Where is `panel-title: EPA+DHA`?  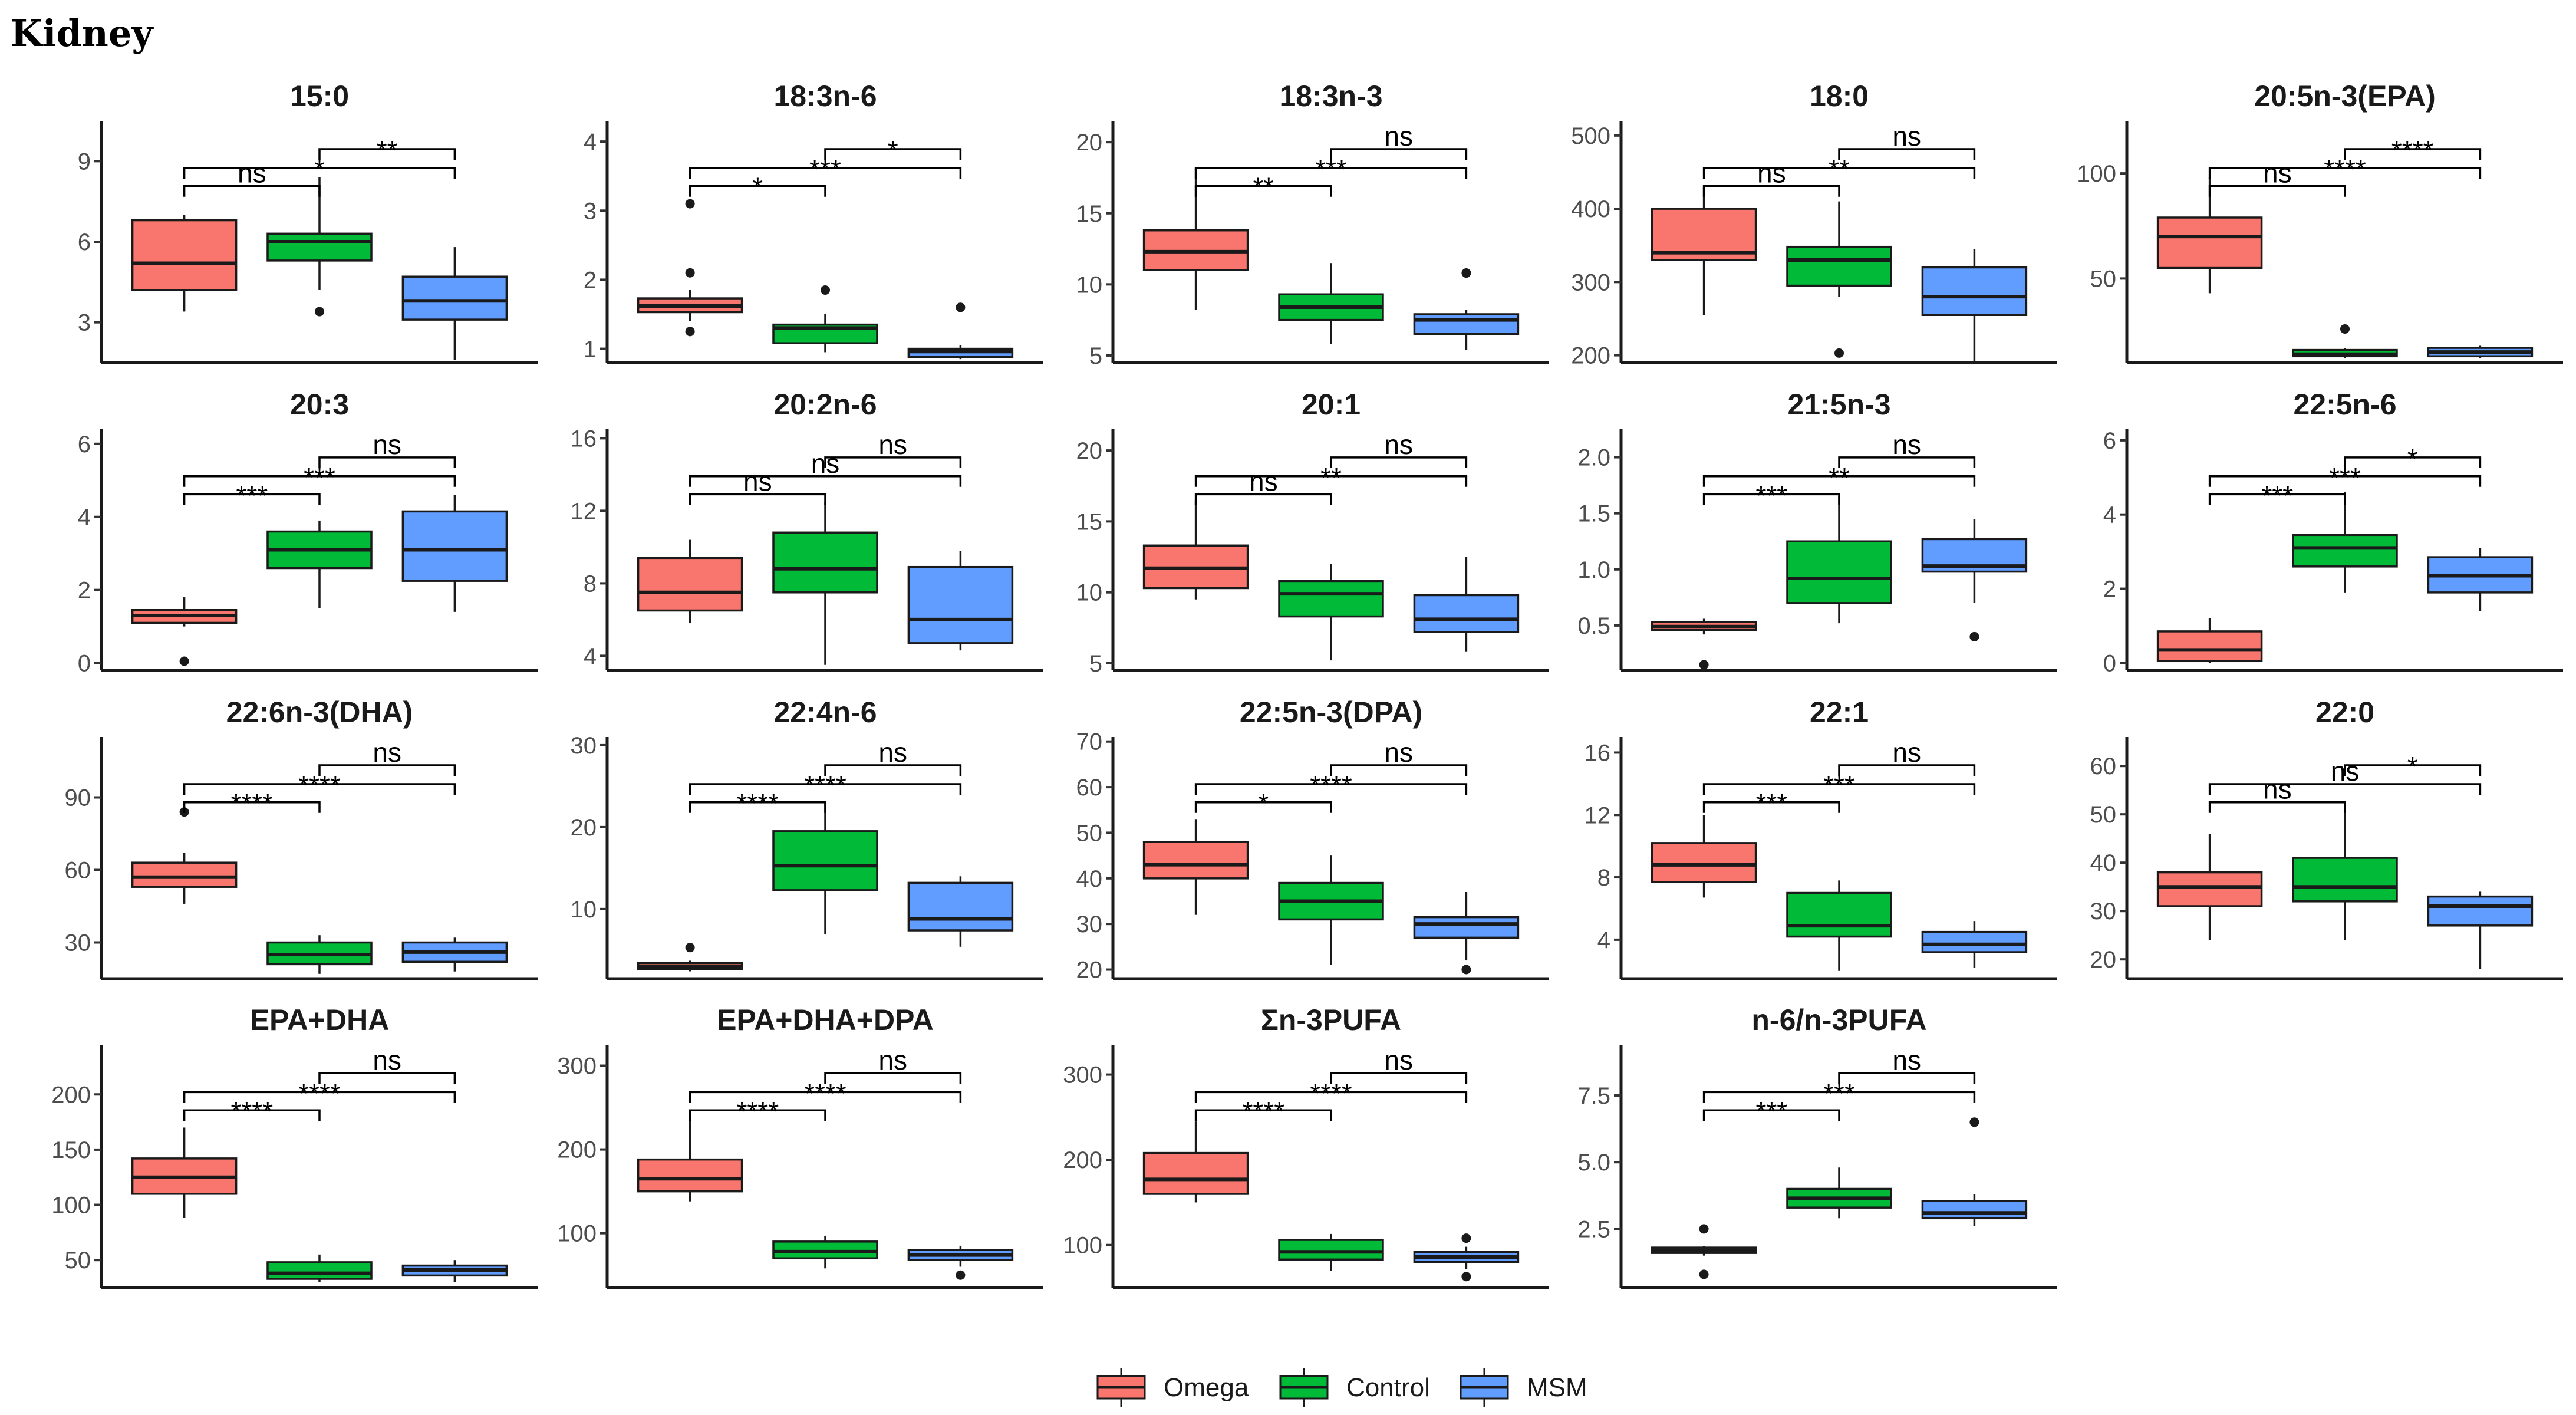 panel-title: EPA+DHA is located at coordinates (320, 1020).